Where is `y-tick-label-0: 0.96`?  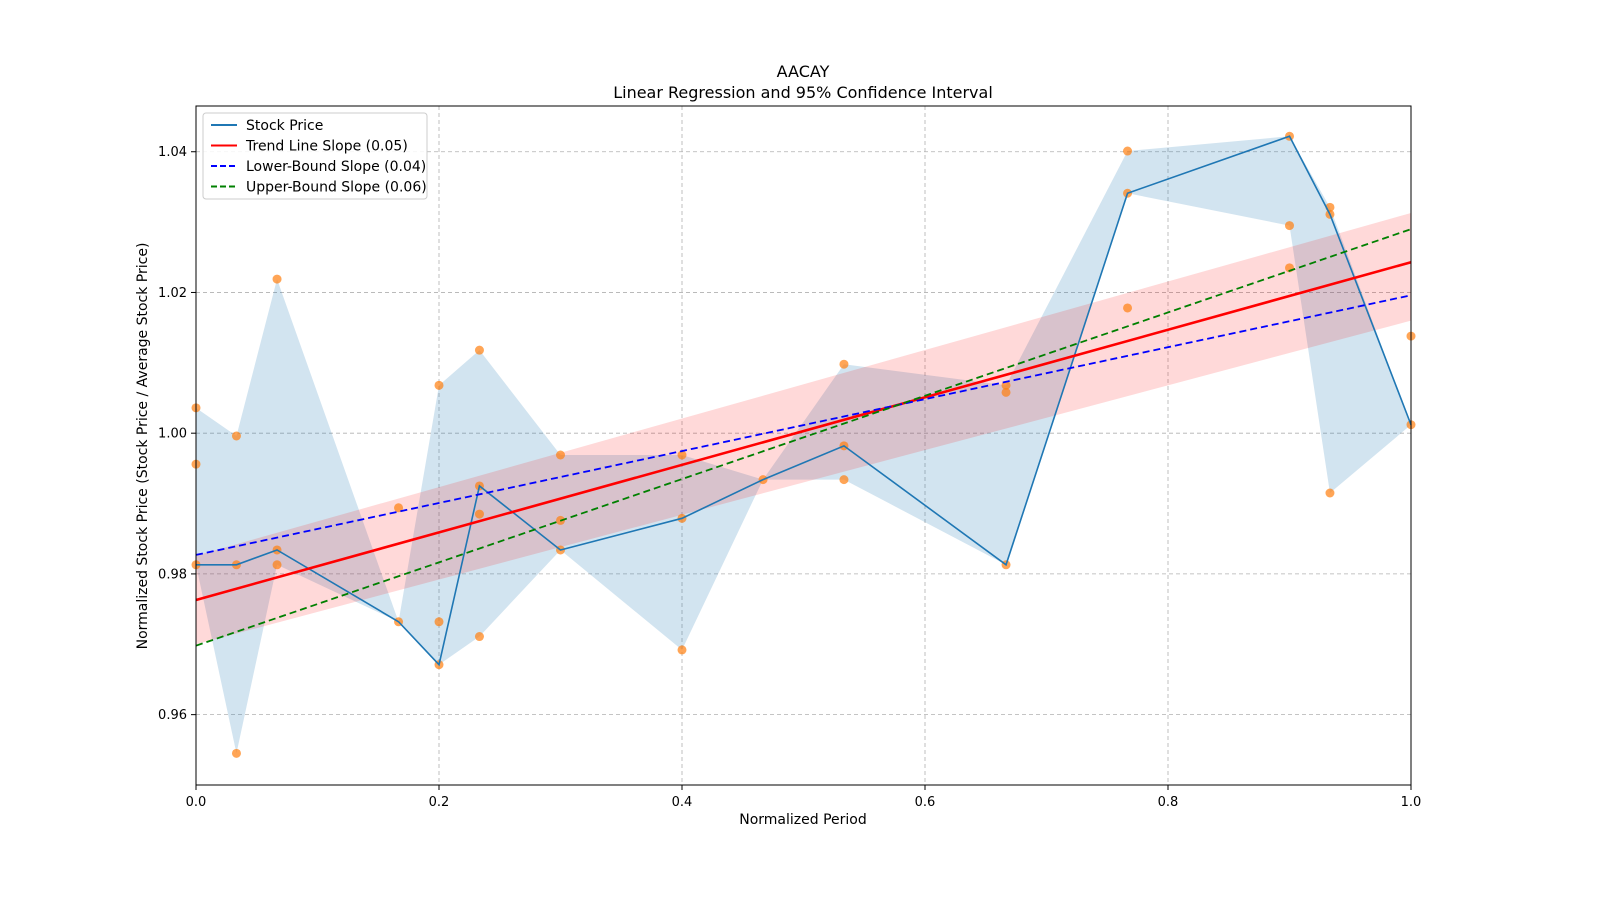
y-tick-label-0: 0.96 is located at coordinates (172, 715).